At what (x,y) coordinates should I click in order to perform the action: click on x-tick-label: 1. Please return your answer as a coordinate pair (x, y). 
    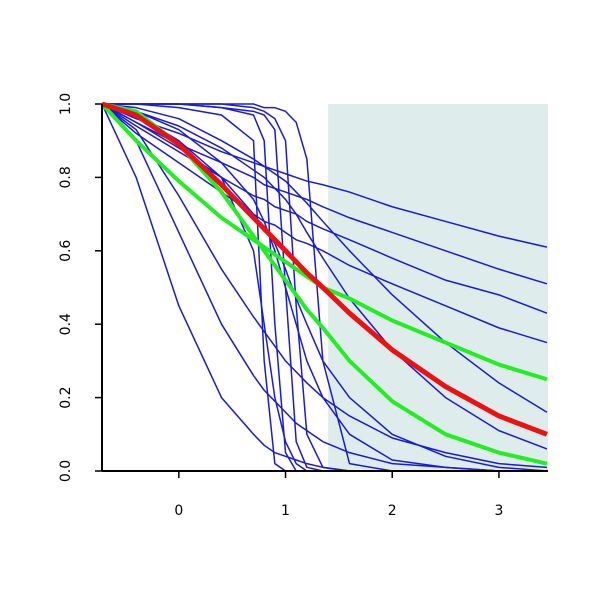
    Looking at the image, I should click on (285, 511).